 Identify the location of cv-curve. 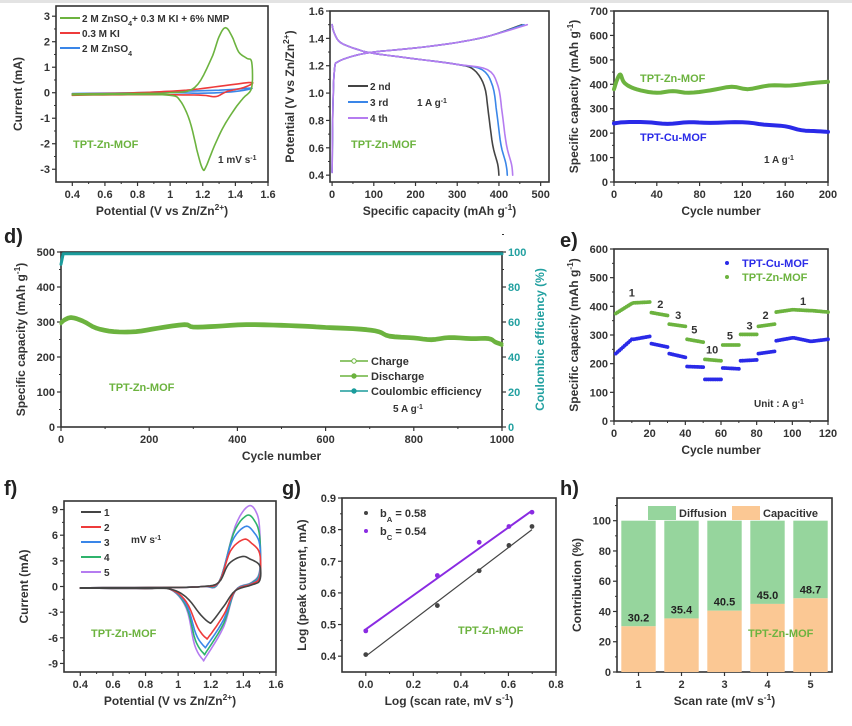
(170, 590).